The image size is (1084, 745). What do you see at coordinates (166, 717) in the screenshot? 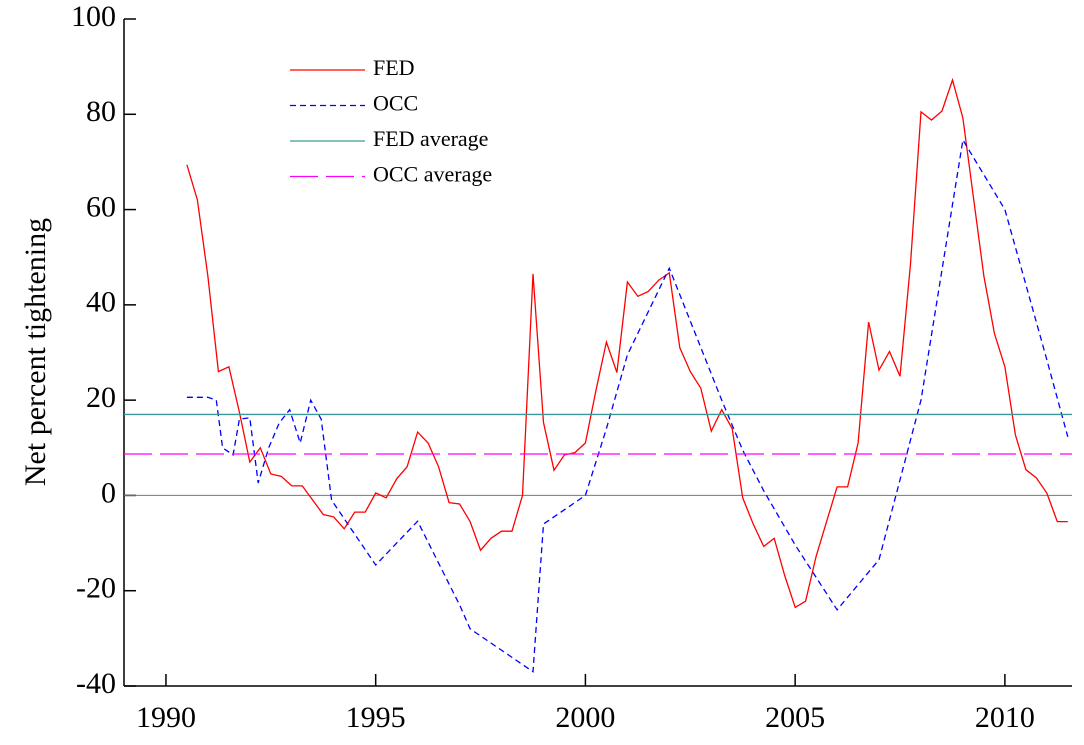
I see `x-tick-label: 1990` at bounding box center [166, 717].